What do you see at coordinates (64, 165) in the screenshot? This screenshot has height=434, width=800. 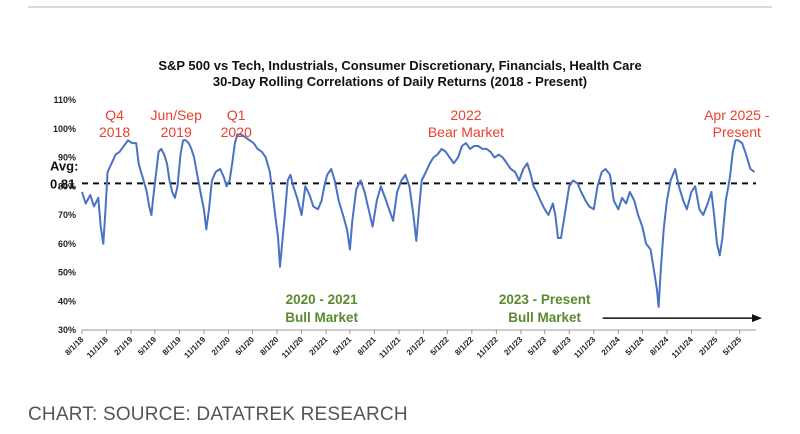 I see `average-label-title: Avg:` at bounding box center [64, 165].